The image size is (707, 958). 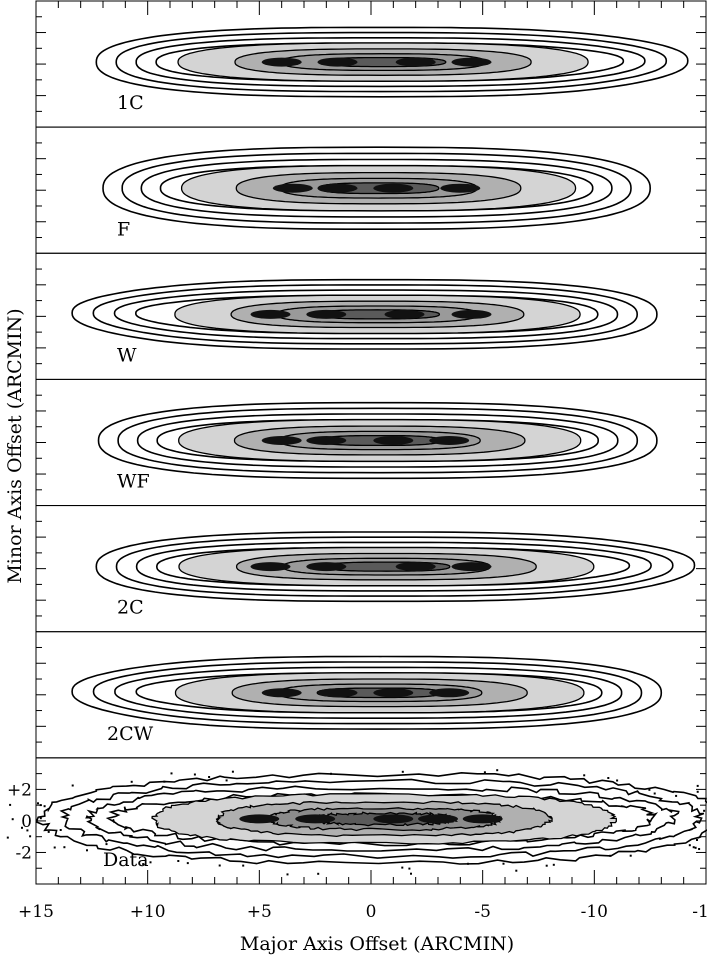 What do you see at coordinates (130, 734) in the screenshot?
I see `panel-label: 2CW` at bounding box center [130, 734].